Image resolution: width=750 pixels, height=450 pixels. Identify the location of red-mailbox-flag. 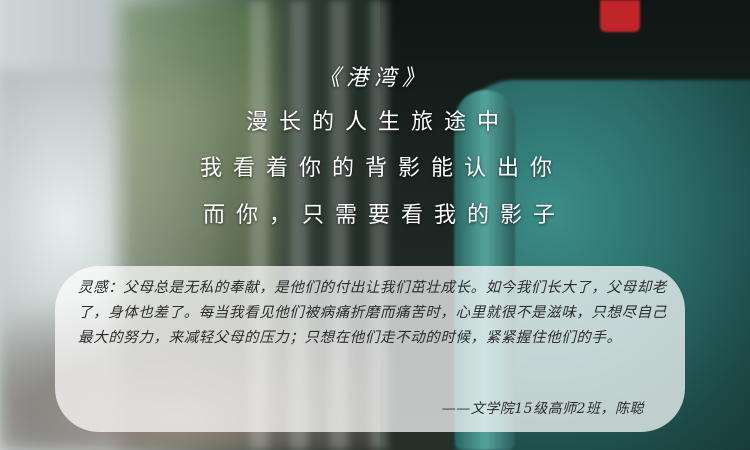
(620, 16).